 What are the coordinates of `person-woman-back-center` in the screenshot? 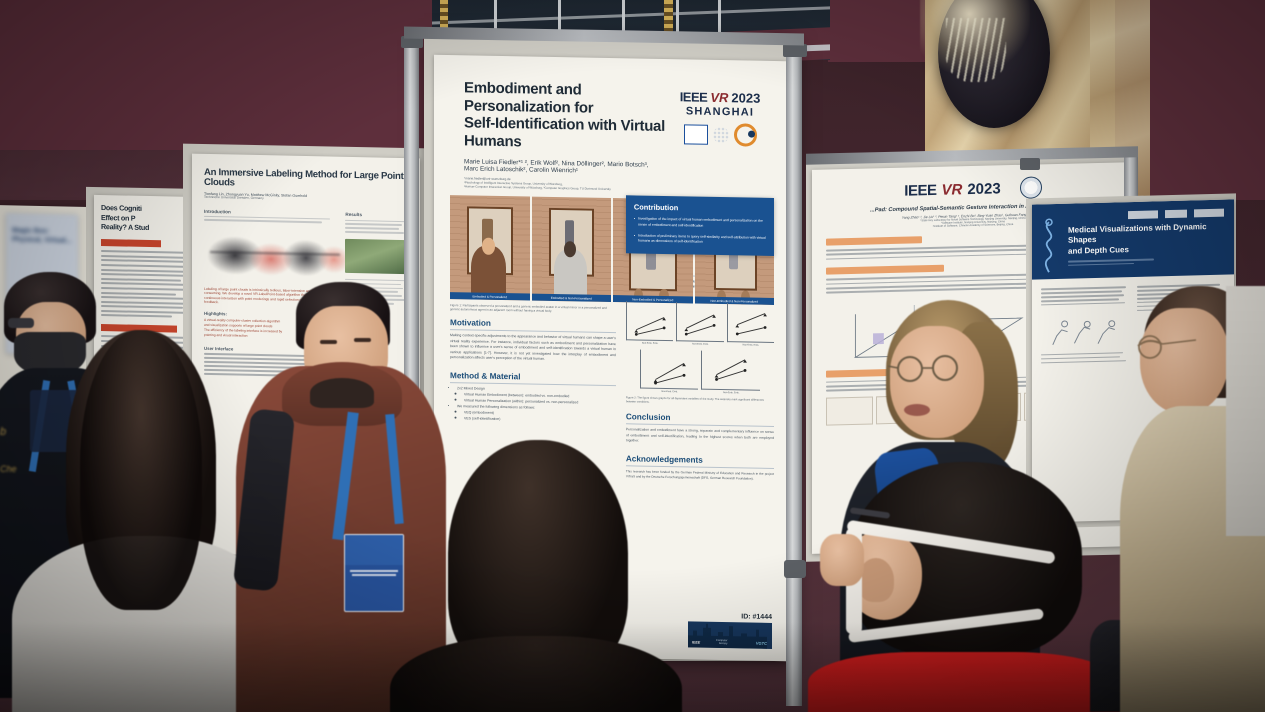 It's located at (536, 576).